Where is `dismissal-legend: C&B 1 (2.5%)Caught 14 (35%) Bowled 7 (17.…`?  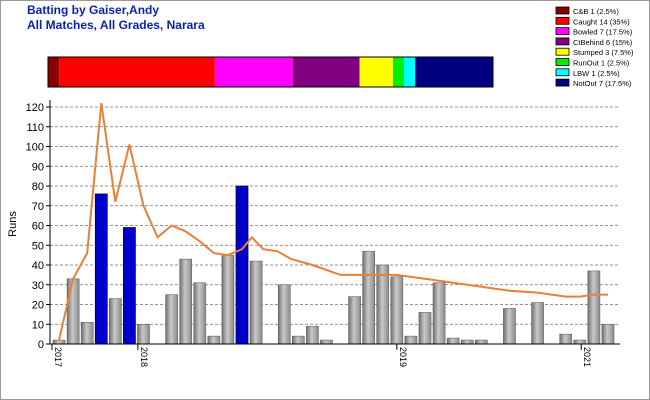 dismissal-legend: C&B 1 (2.5%)Caught 14 (35%) Bowled 7 (17.… is located at coordinates (594, 47).